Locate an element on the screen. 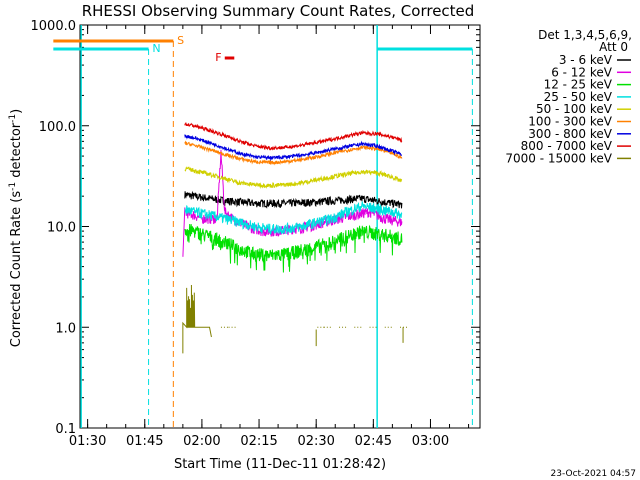 The image size is (640, 480). legend-entry-label: 100 - 300 keV is located at coordinates (570, 122).